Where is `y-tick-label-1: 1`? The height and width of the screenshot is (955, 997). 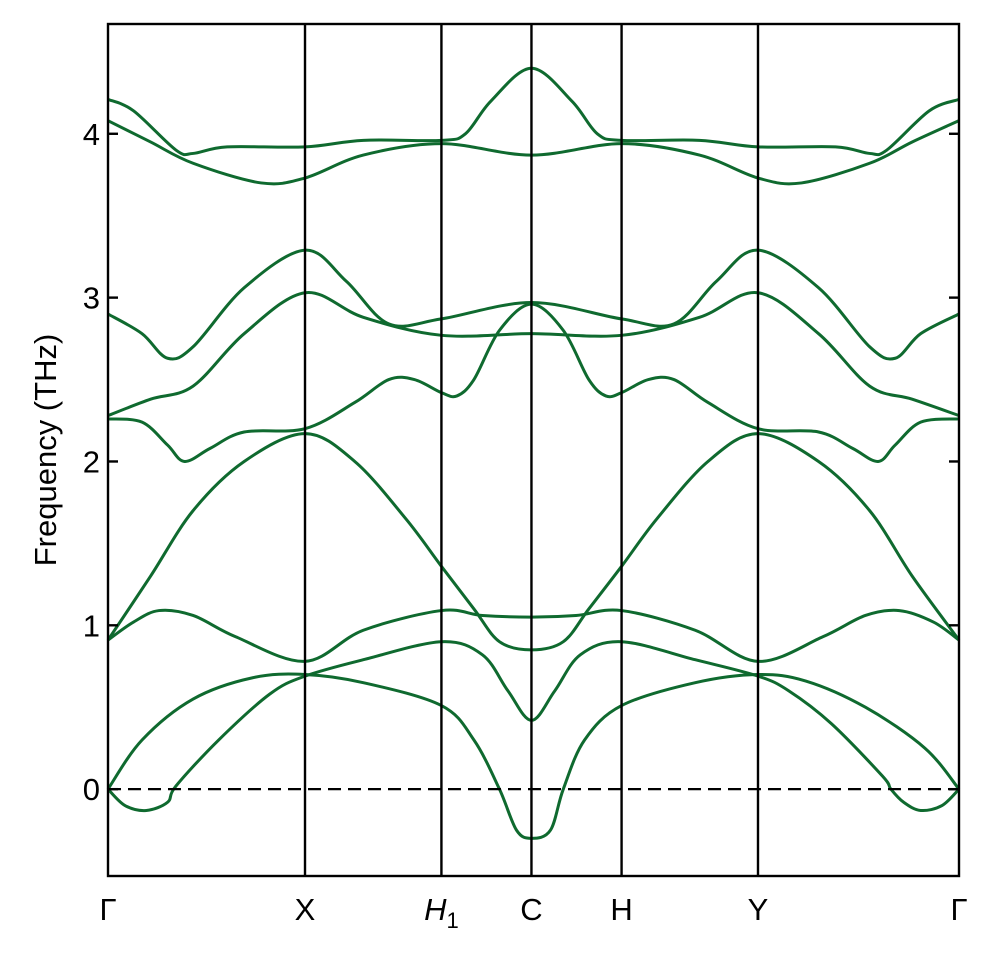
y-tick-label-1: 1 is located at coordinates (91, 625).